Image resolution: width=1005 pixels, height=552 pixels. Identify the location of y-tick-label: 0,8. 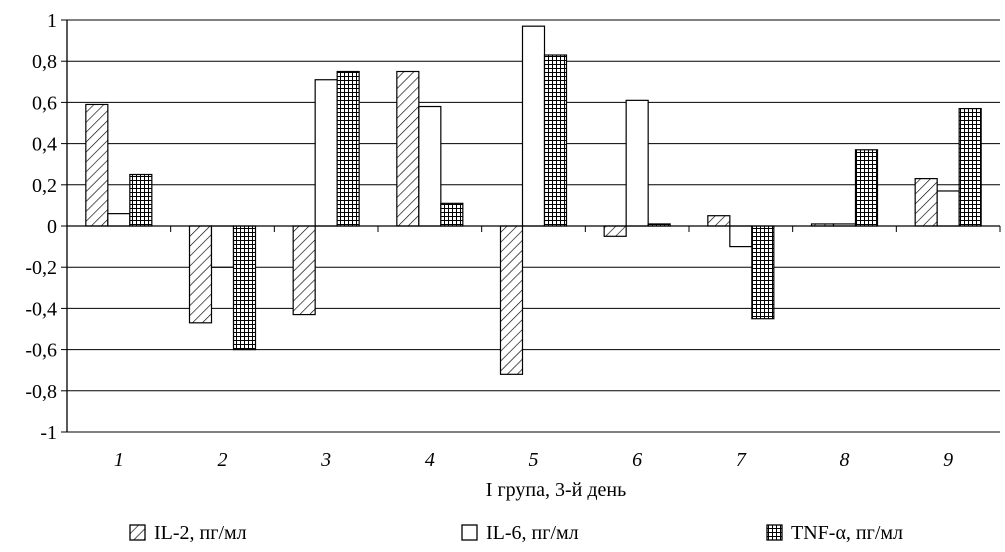
(44, 62).